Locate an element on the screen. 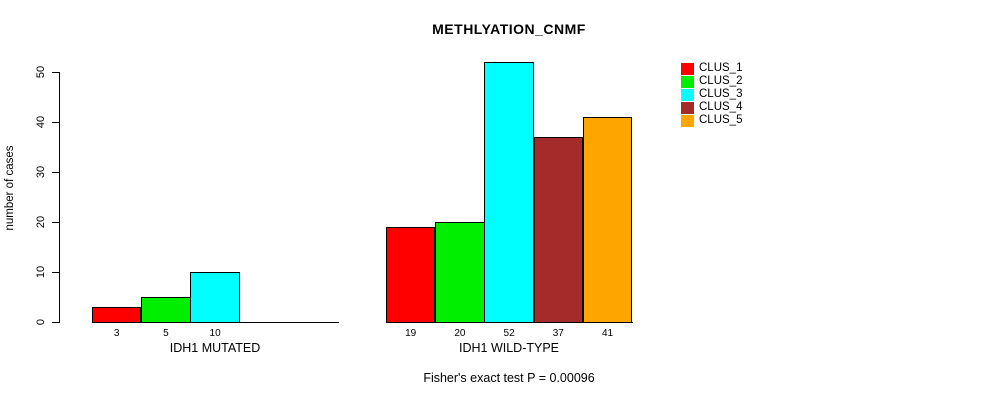 This screenshot has height=400, width=990. legend-label: CLUS_1 is located at coordinates (721, 68).